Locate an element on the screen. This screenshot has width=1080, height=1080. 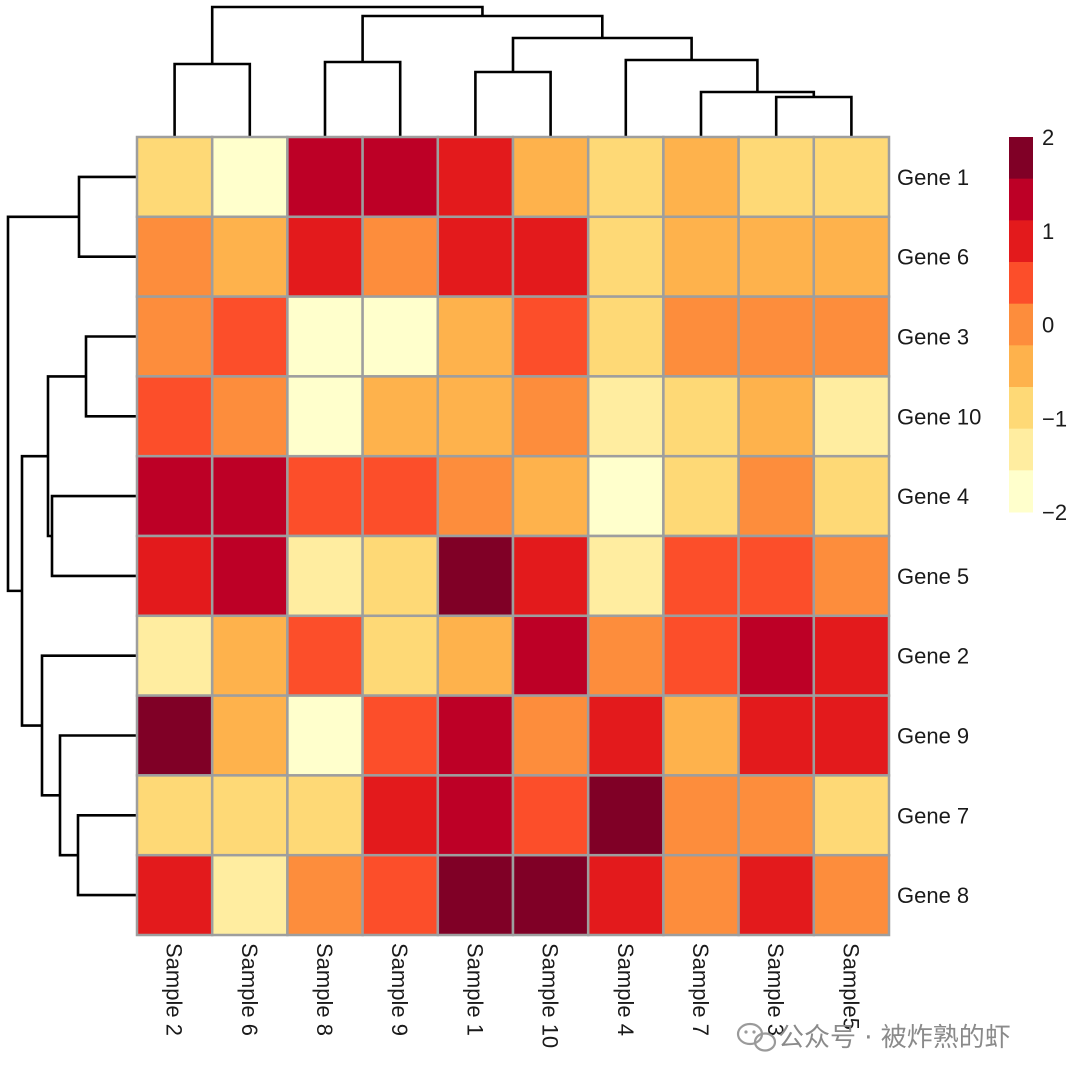
row-label: Gene 2 is located at coordinates (933, 656).